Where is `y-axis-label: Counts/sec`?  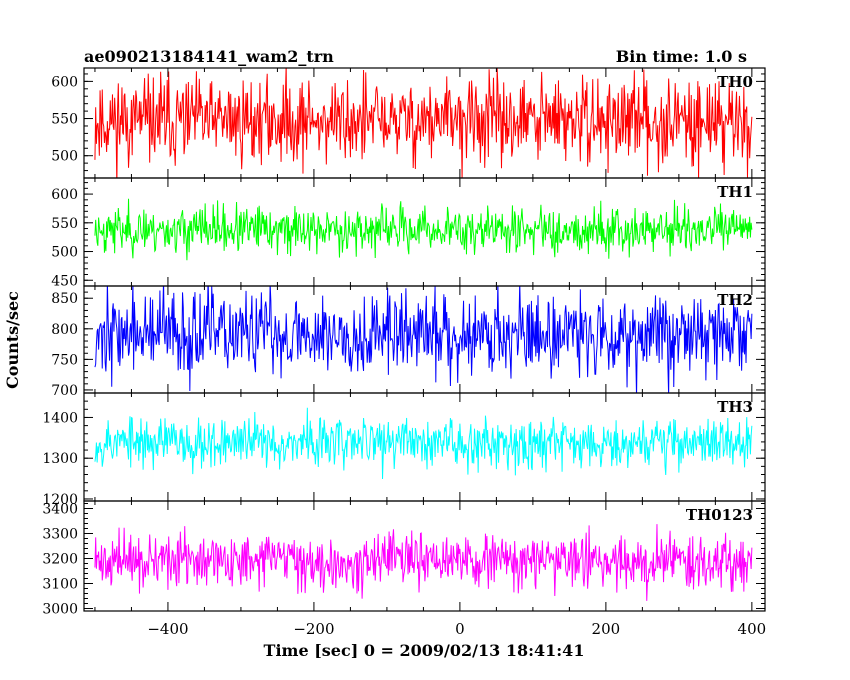 y-axis-label: Counts/sec is located at coordinates (12, 340).